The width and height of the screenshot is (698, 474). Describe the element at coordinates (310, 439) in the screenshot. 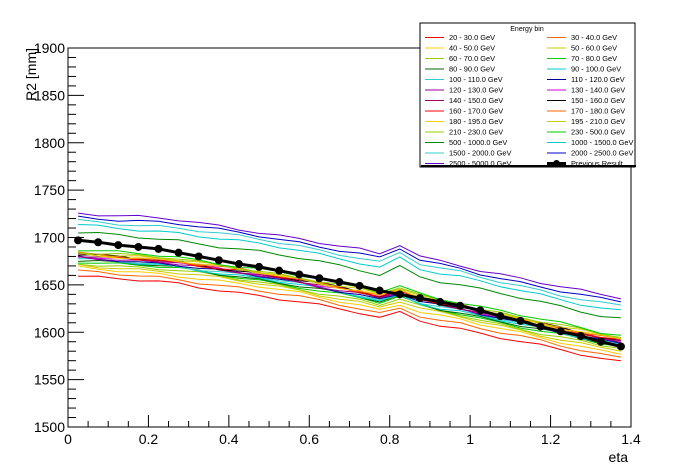

I see `x-tick-label: 0.6` at that location.